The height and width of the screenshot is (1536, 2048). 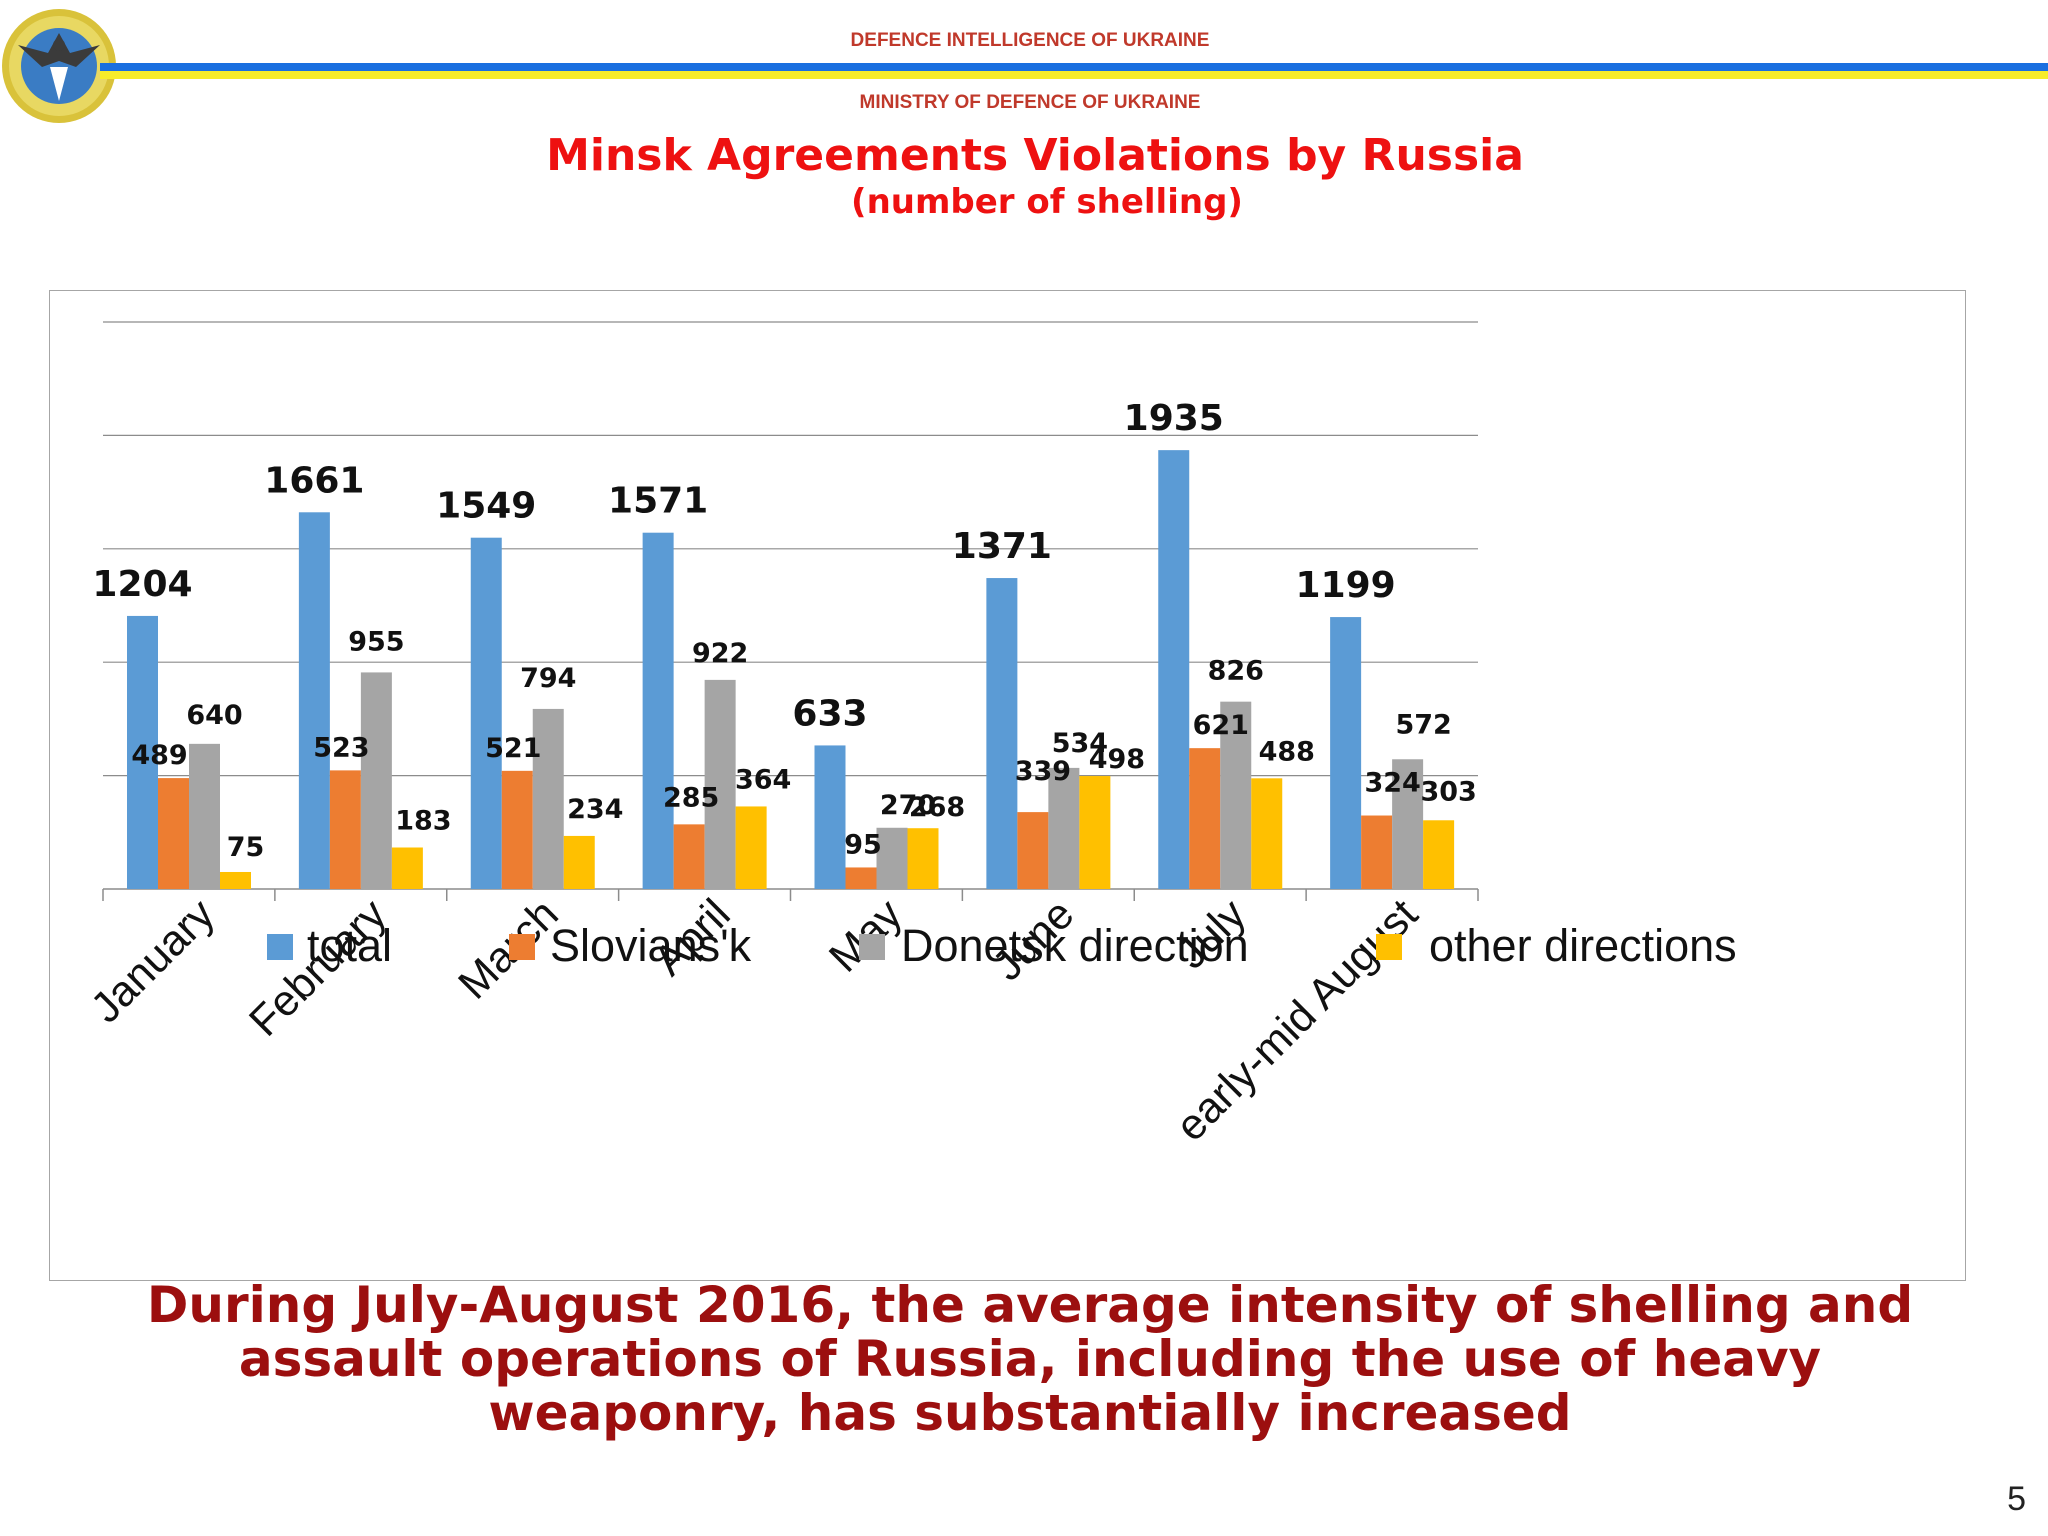 What do you see at coordinates (376, 641) in the screenshot?
I see `value-label: 955` at bounding box center [376, 641].